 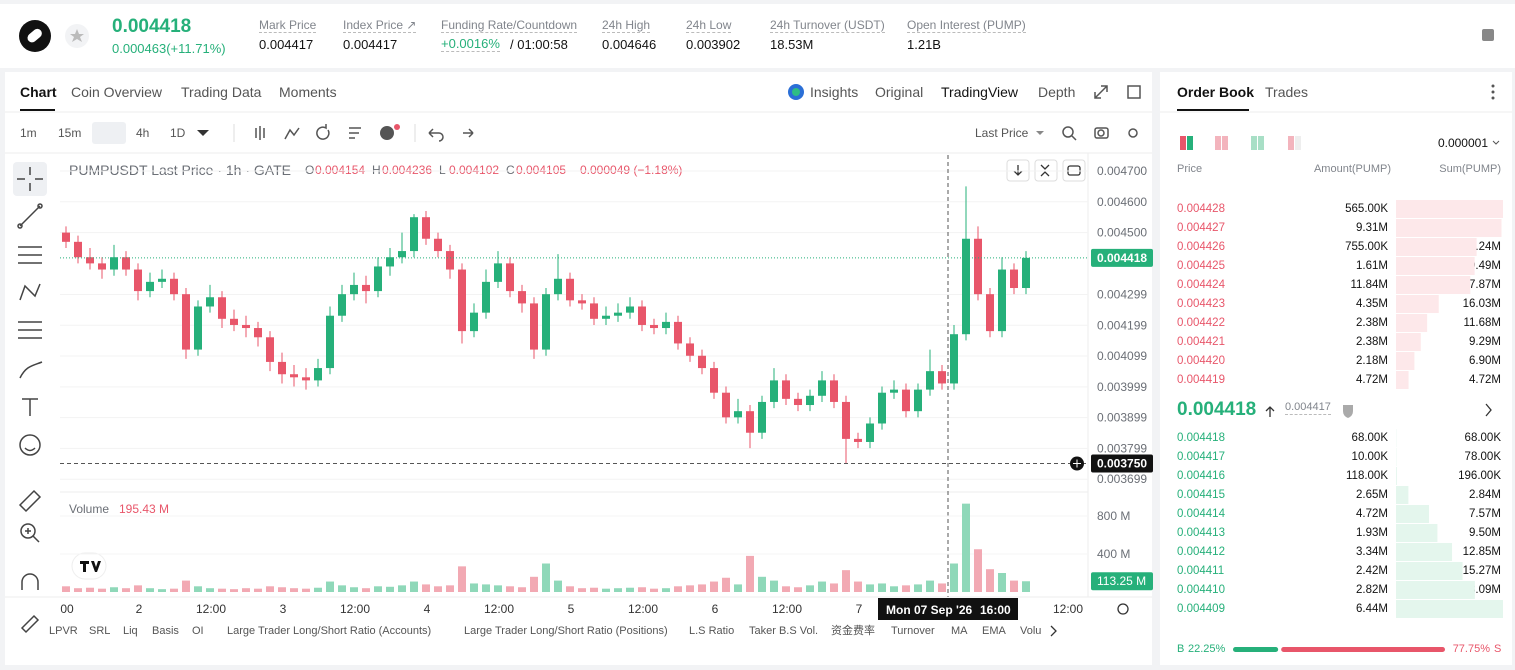 What do you see at coordinates (221, 92) in the screenshot?
I see `chart-tab: Trading Data` at bounding box center [221, 92].